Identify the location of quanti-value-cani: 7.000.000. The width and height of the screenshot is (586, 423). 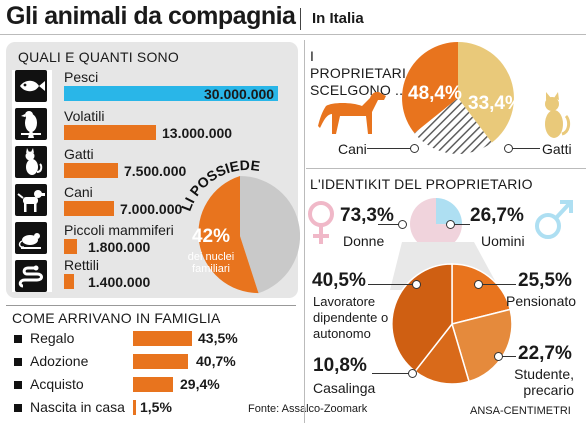
(151, 209).